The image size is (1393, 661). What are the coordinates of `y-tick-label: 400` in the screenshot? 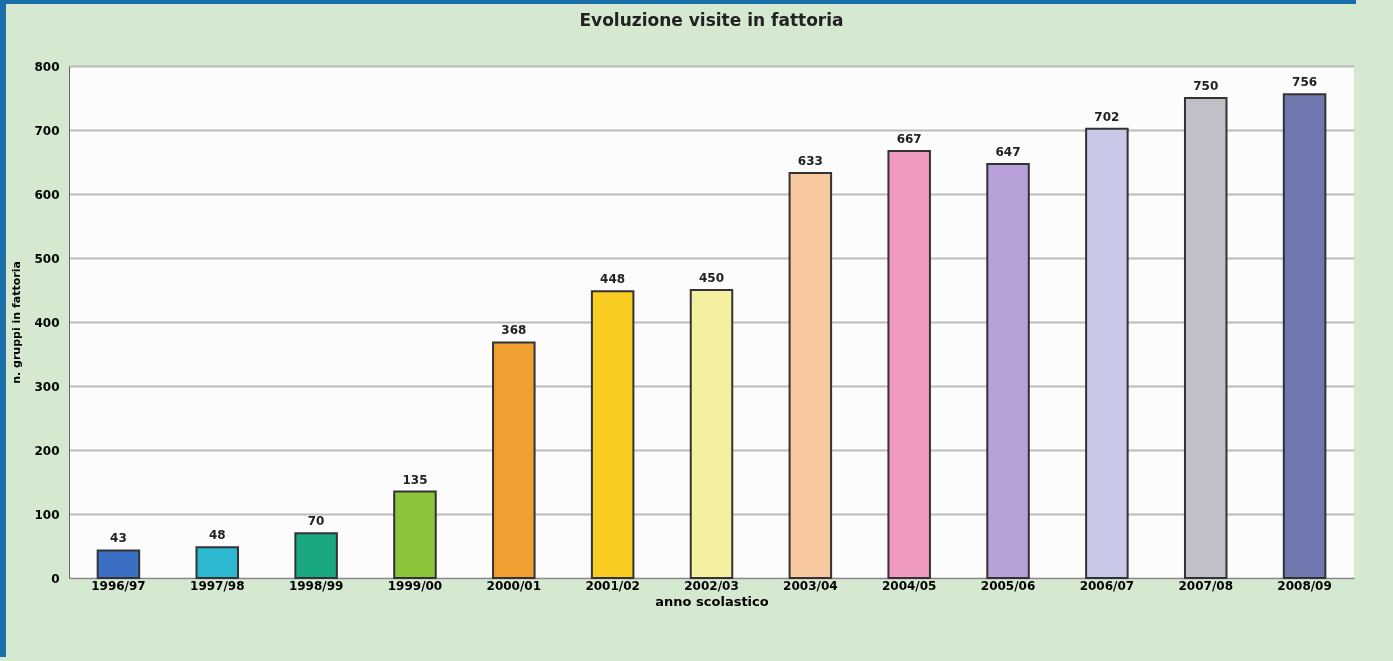 It's located at (47, 322).